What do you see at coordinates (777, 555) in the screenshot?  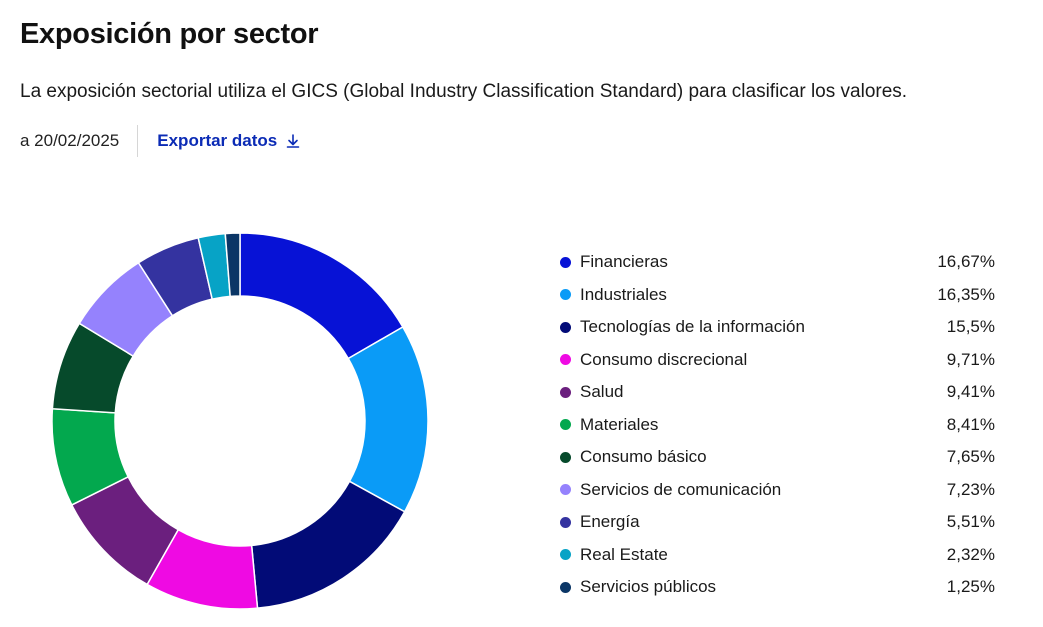 I see `legend-item: Real Estate 2,32%` at bounding box center [777, 555].